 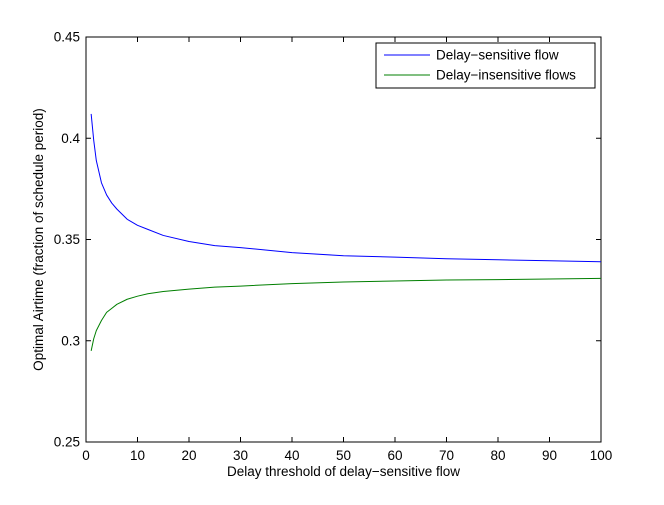 What do you see at coordinates (343, 455) in the screenshot?
I see `x-tick-label: 50` at bounding box center [343, 455].